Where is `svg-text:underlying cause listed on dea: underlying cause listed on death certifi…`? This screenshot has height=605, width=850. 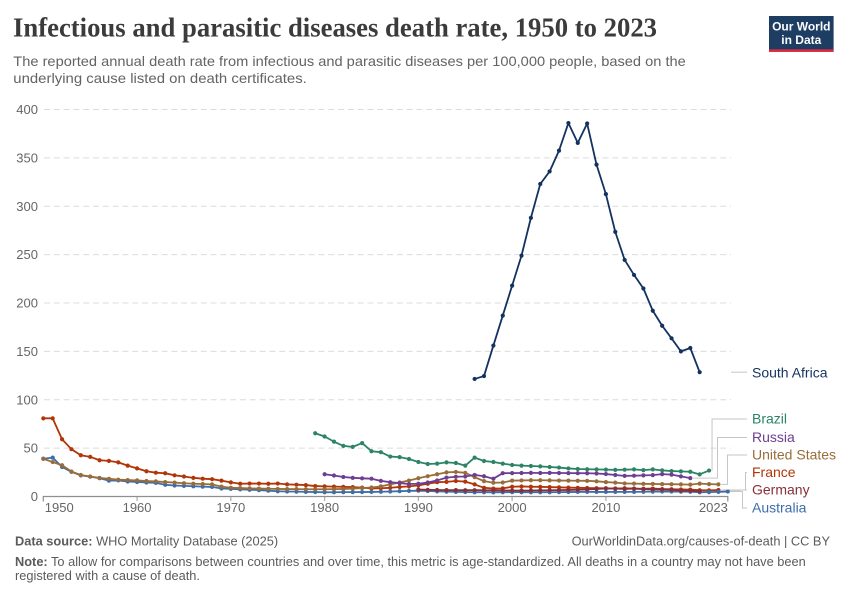 svg-text:underlying cause listed on dea: underlying cause listed on death certifi… is located at coordinates (160, 78).